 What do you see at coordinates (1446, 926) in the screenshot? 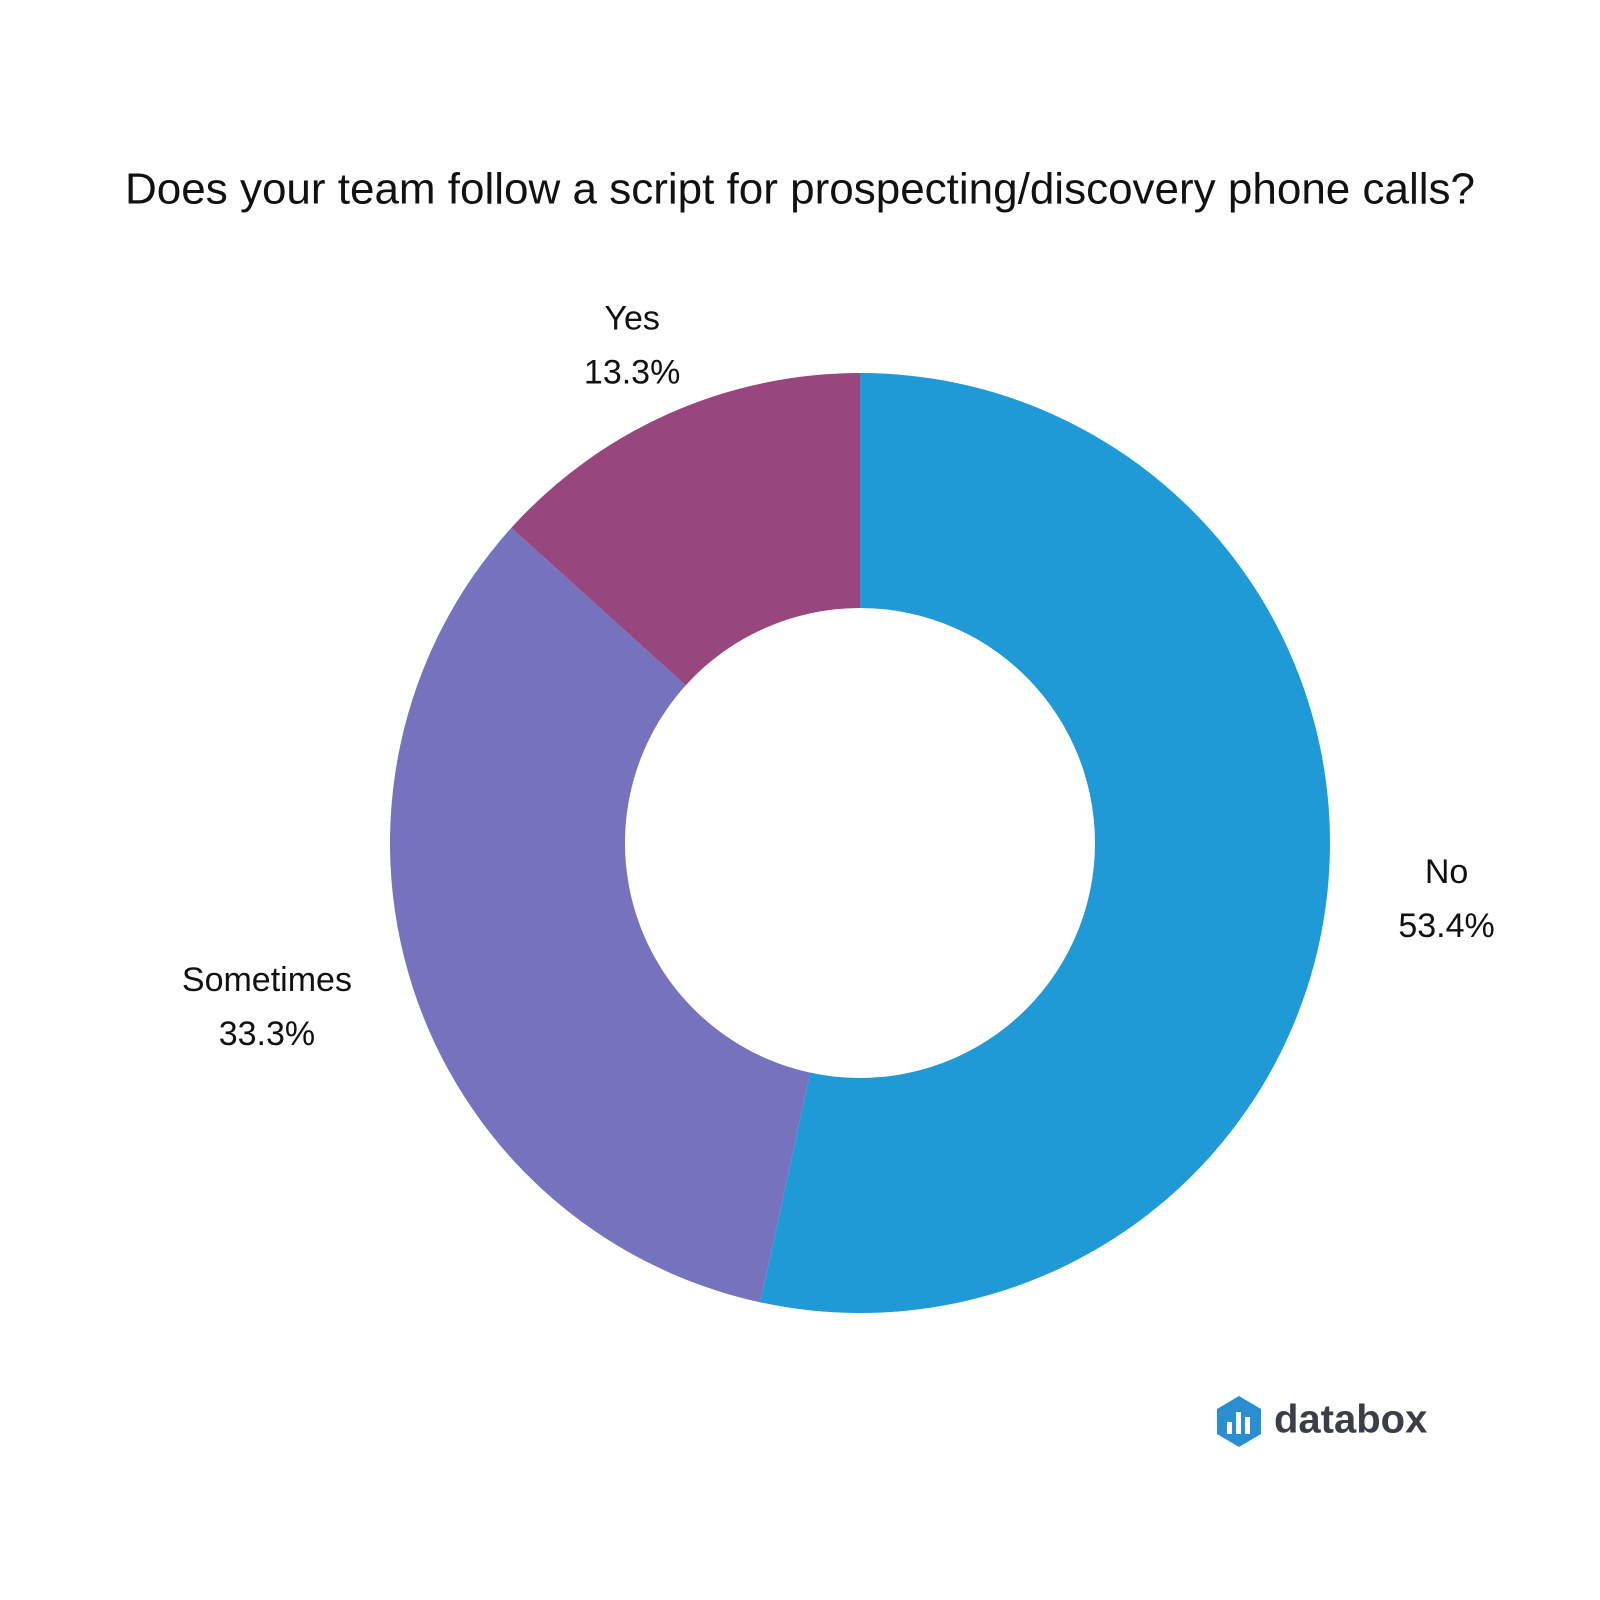
I see `slice-value-label: 53.4%` at bounding box center [1446, 926].